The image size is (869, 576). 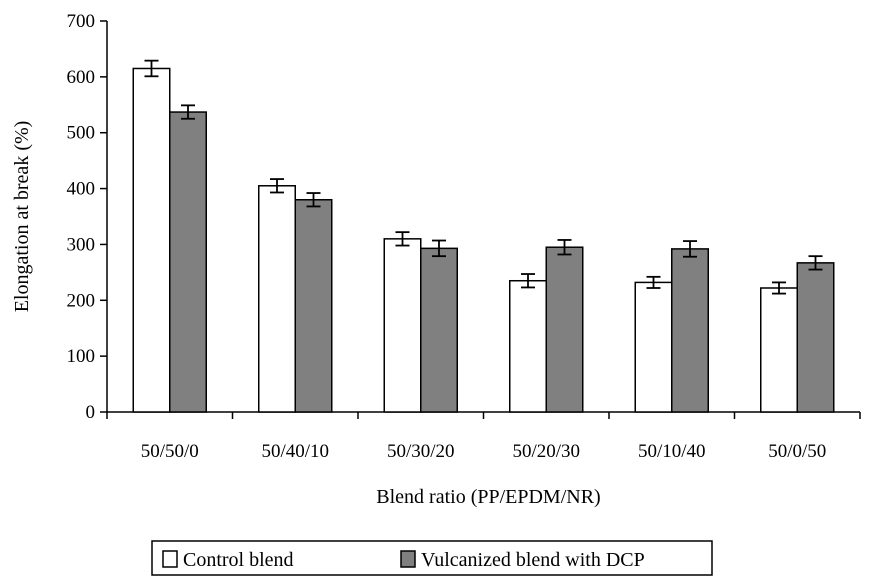 What do you see at coordinates (421, 451) in the screenshot?
I see `x-tick-label: 50/30/20` at bounding box center [421, 451].